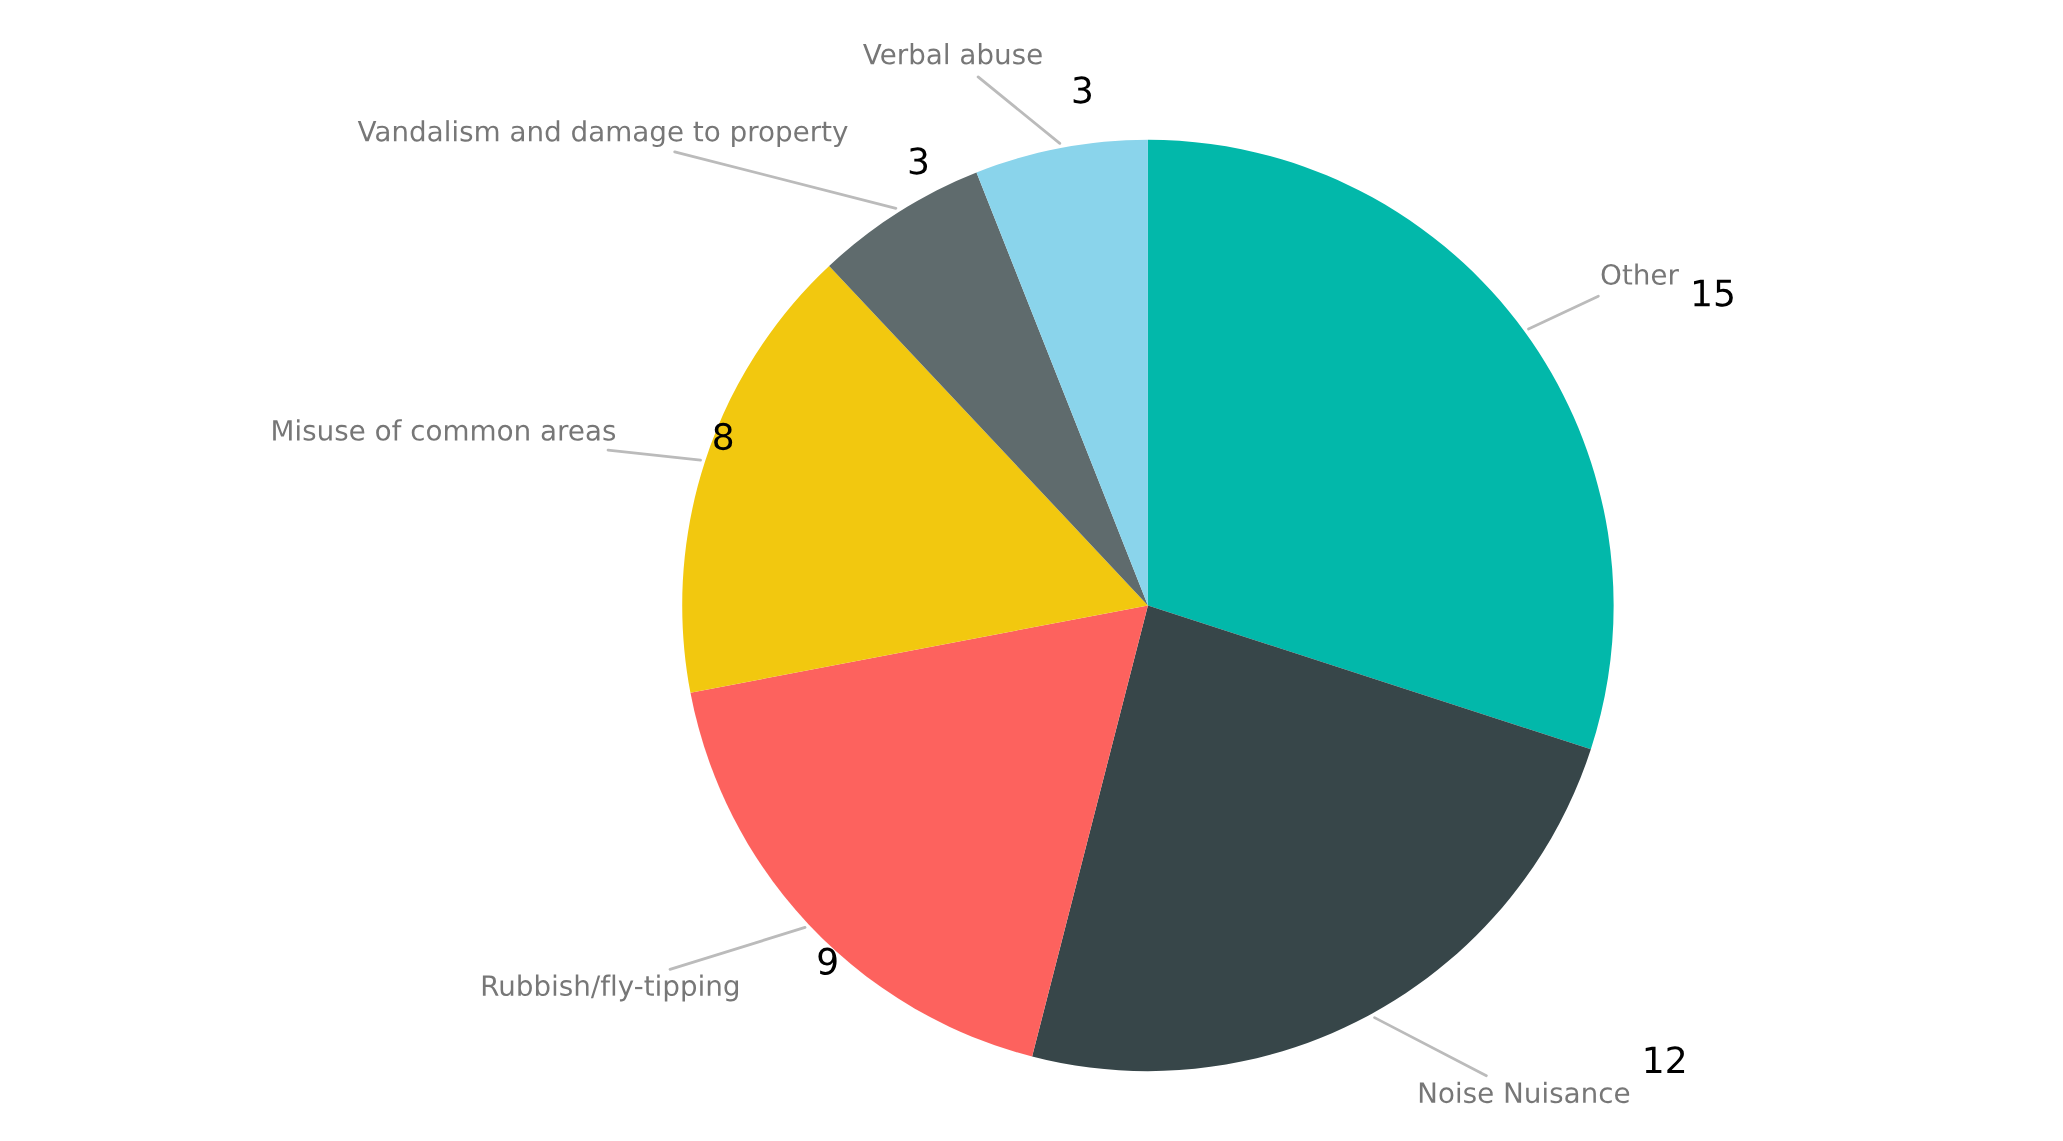 Image resolution: width=2063 pixels, height=1141 pixels. What do you see at coordinates (827, 961) in the screenshot?
I see `data-label: 9` at bounding box center [827, 961].